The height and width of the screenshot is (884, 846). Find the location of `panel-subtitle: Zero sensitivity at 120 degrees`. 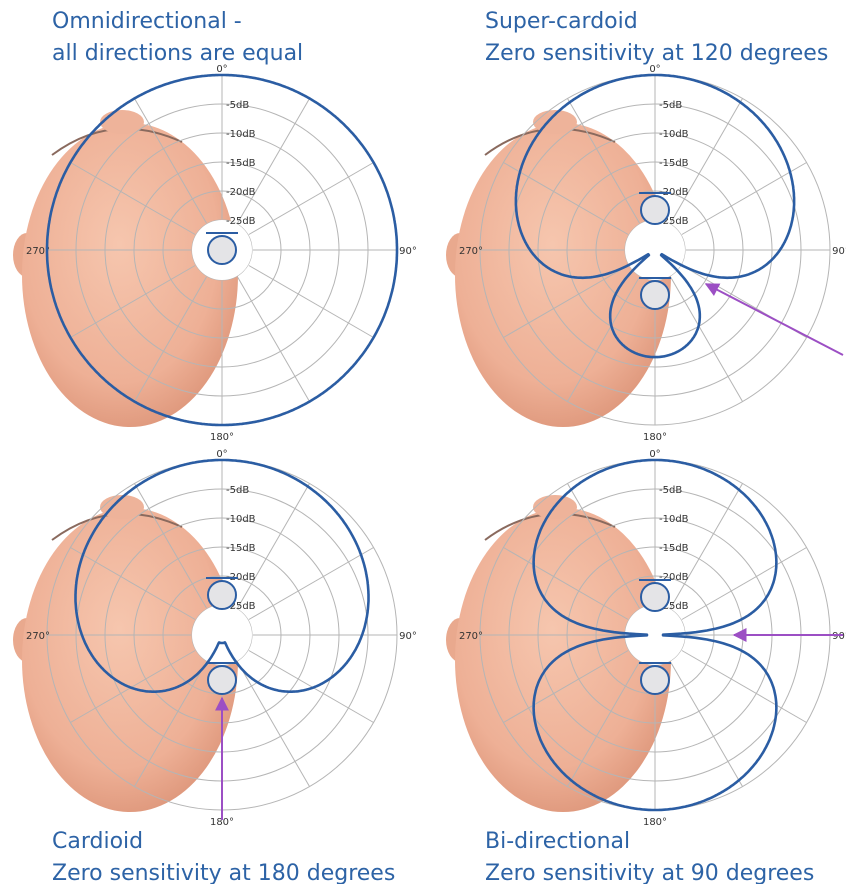

panel-subtitle: Zero sensitivity at 120 degrees is located at coordinates (656, 53).